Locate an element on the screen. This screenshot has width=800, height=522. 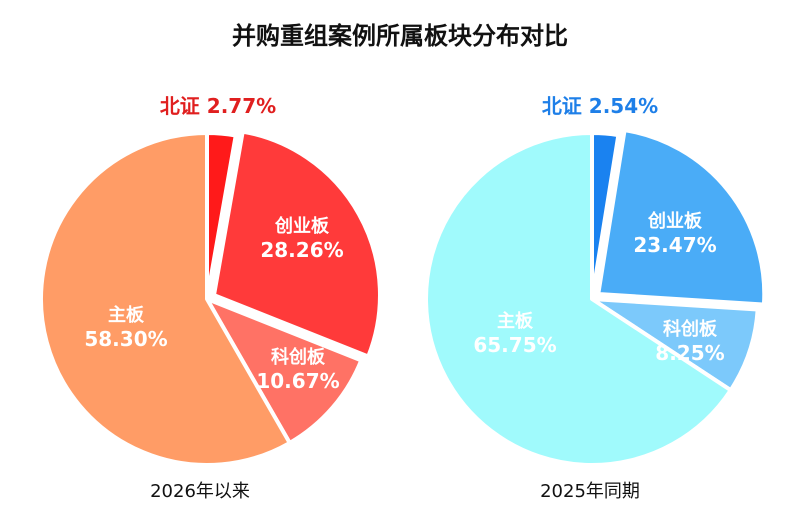
slice-value: 28.26% is located at coordinates (301, 250).